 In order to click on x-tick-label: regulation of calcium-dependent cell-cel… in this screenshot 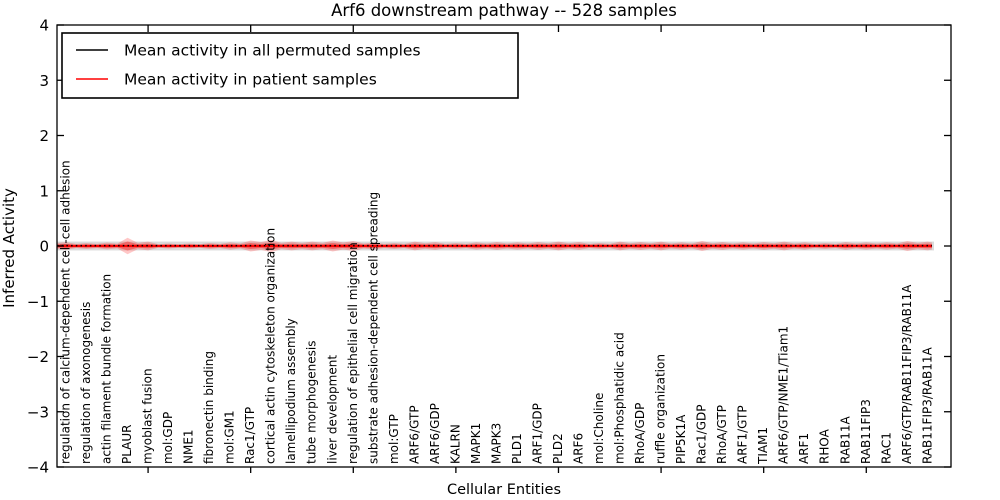, I will do `click(66, 312)`.